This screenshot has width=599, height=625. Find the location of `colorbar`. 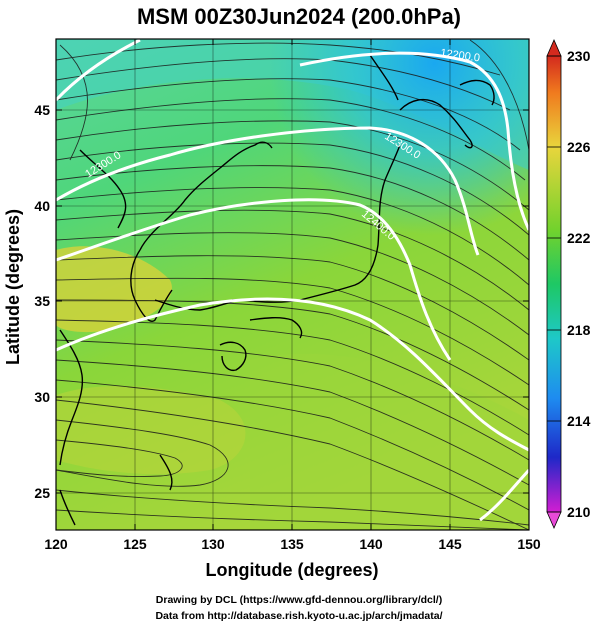

colorbar is located at coordinates (554, 284).